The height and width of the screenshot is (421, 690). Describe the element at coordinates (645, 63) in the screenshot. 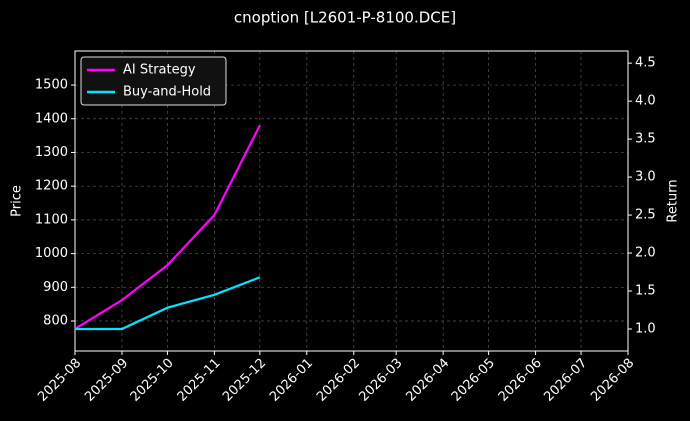

I see `y2-tick-label: 4.5` at that location.